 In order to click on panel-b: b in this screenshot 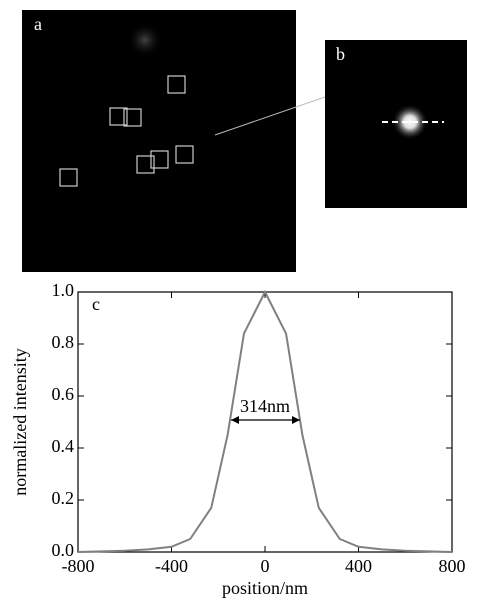, I will do `click(396, 124)`.